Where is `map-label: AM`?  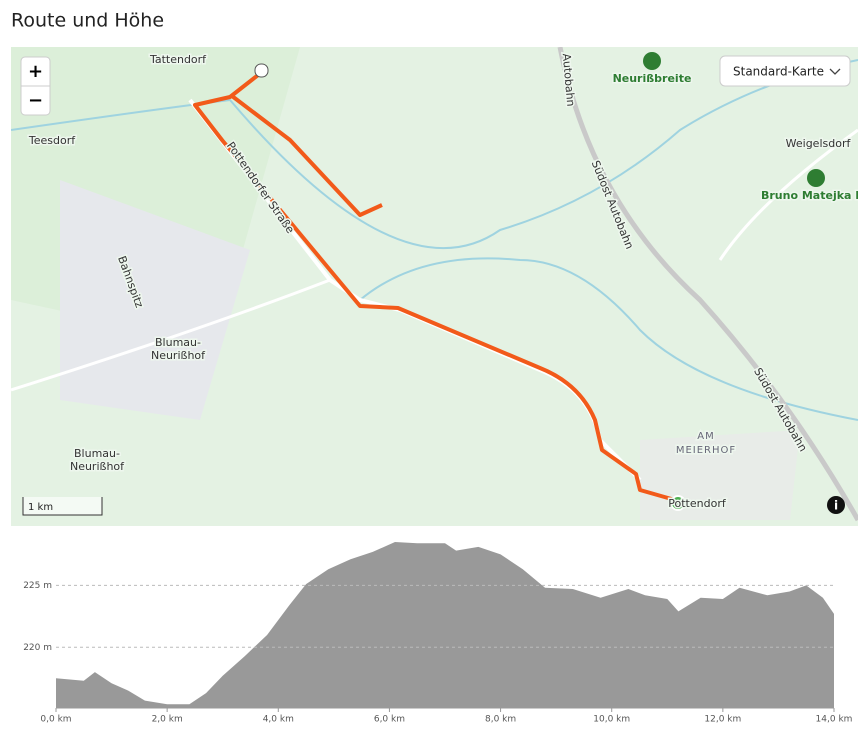 map-label: AM is located at coordinates (705, 436).